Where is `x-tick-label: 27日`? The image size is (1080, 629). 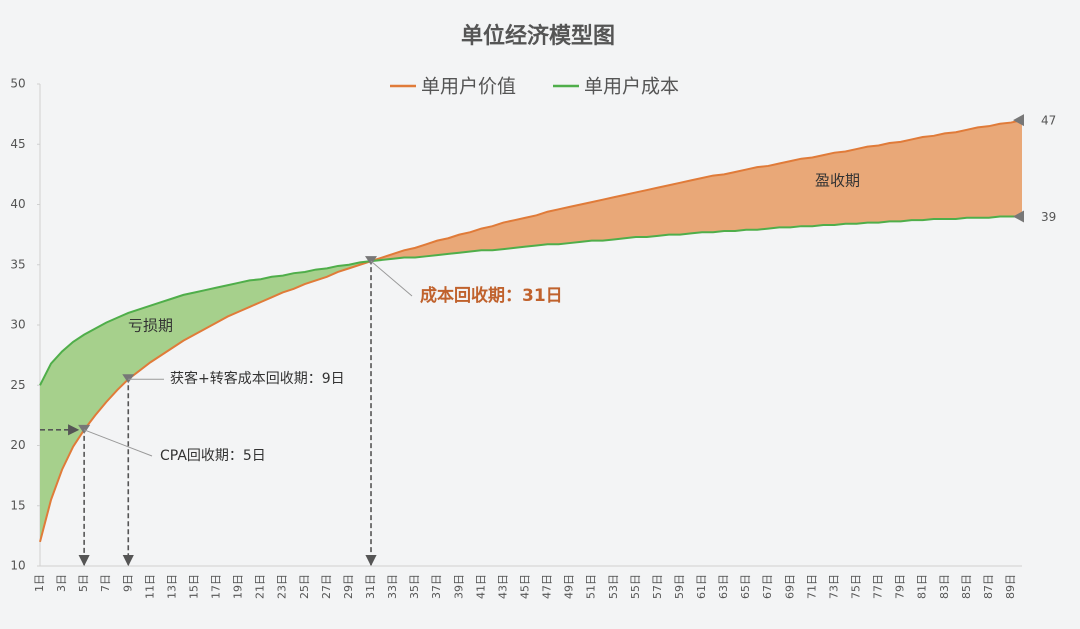 x-tick-label: 27日 is located at coordinates (326, 586).